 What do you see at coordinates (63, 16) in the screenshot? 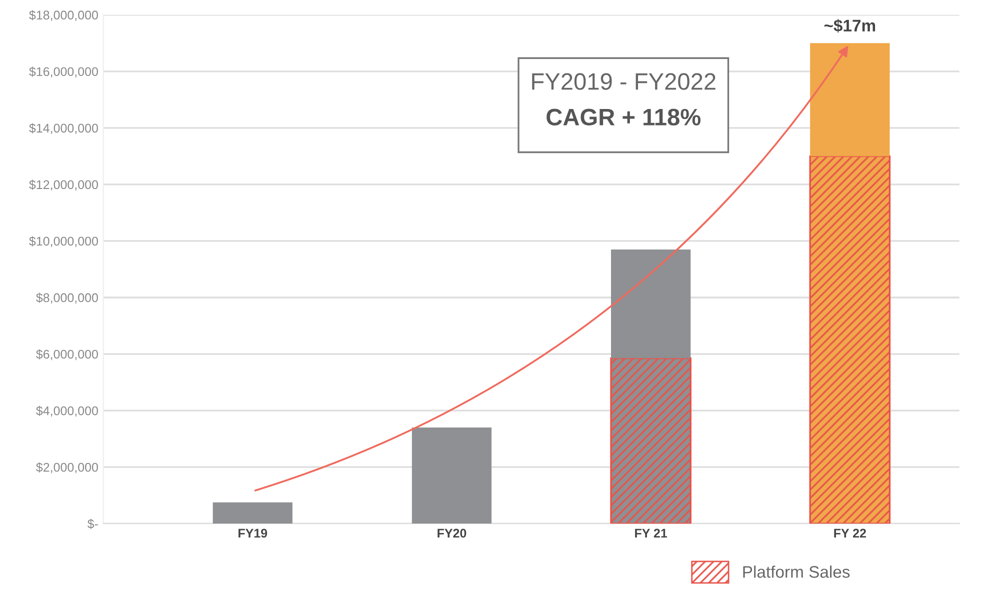
I see `y-tick-label: $18,000,000` at bounding box center [63, 16].